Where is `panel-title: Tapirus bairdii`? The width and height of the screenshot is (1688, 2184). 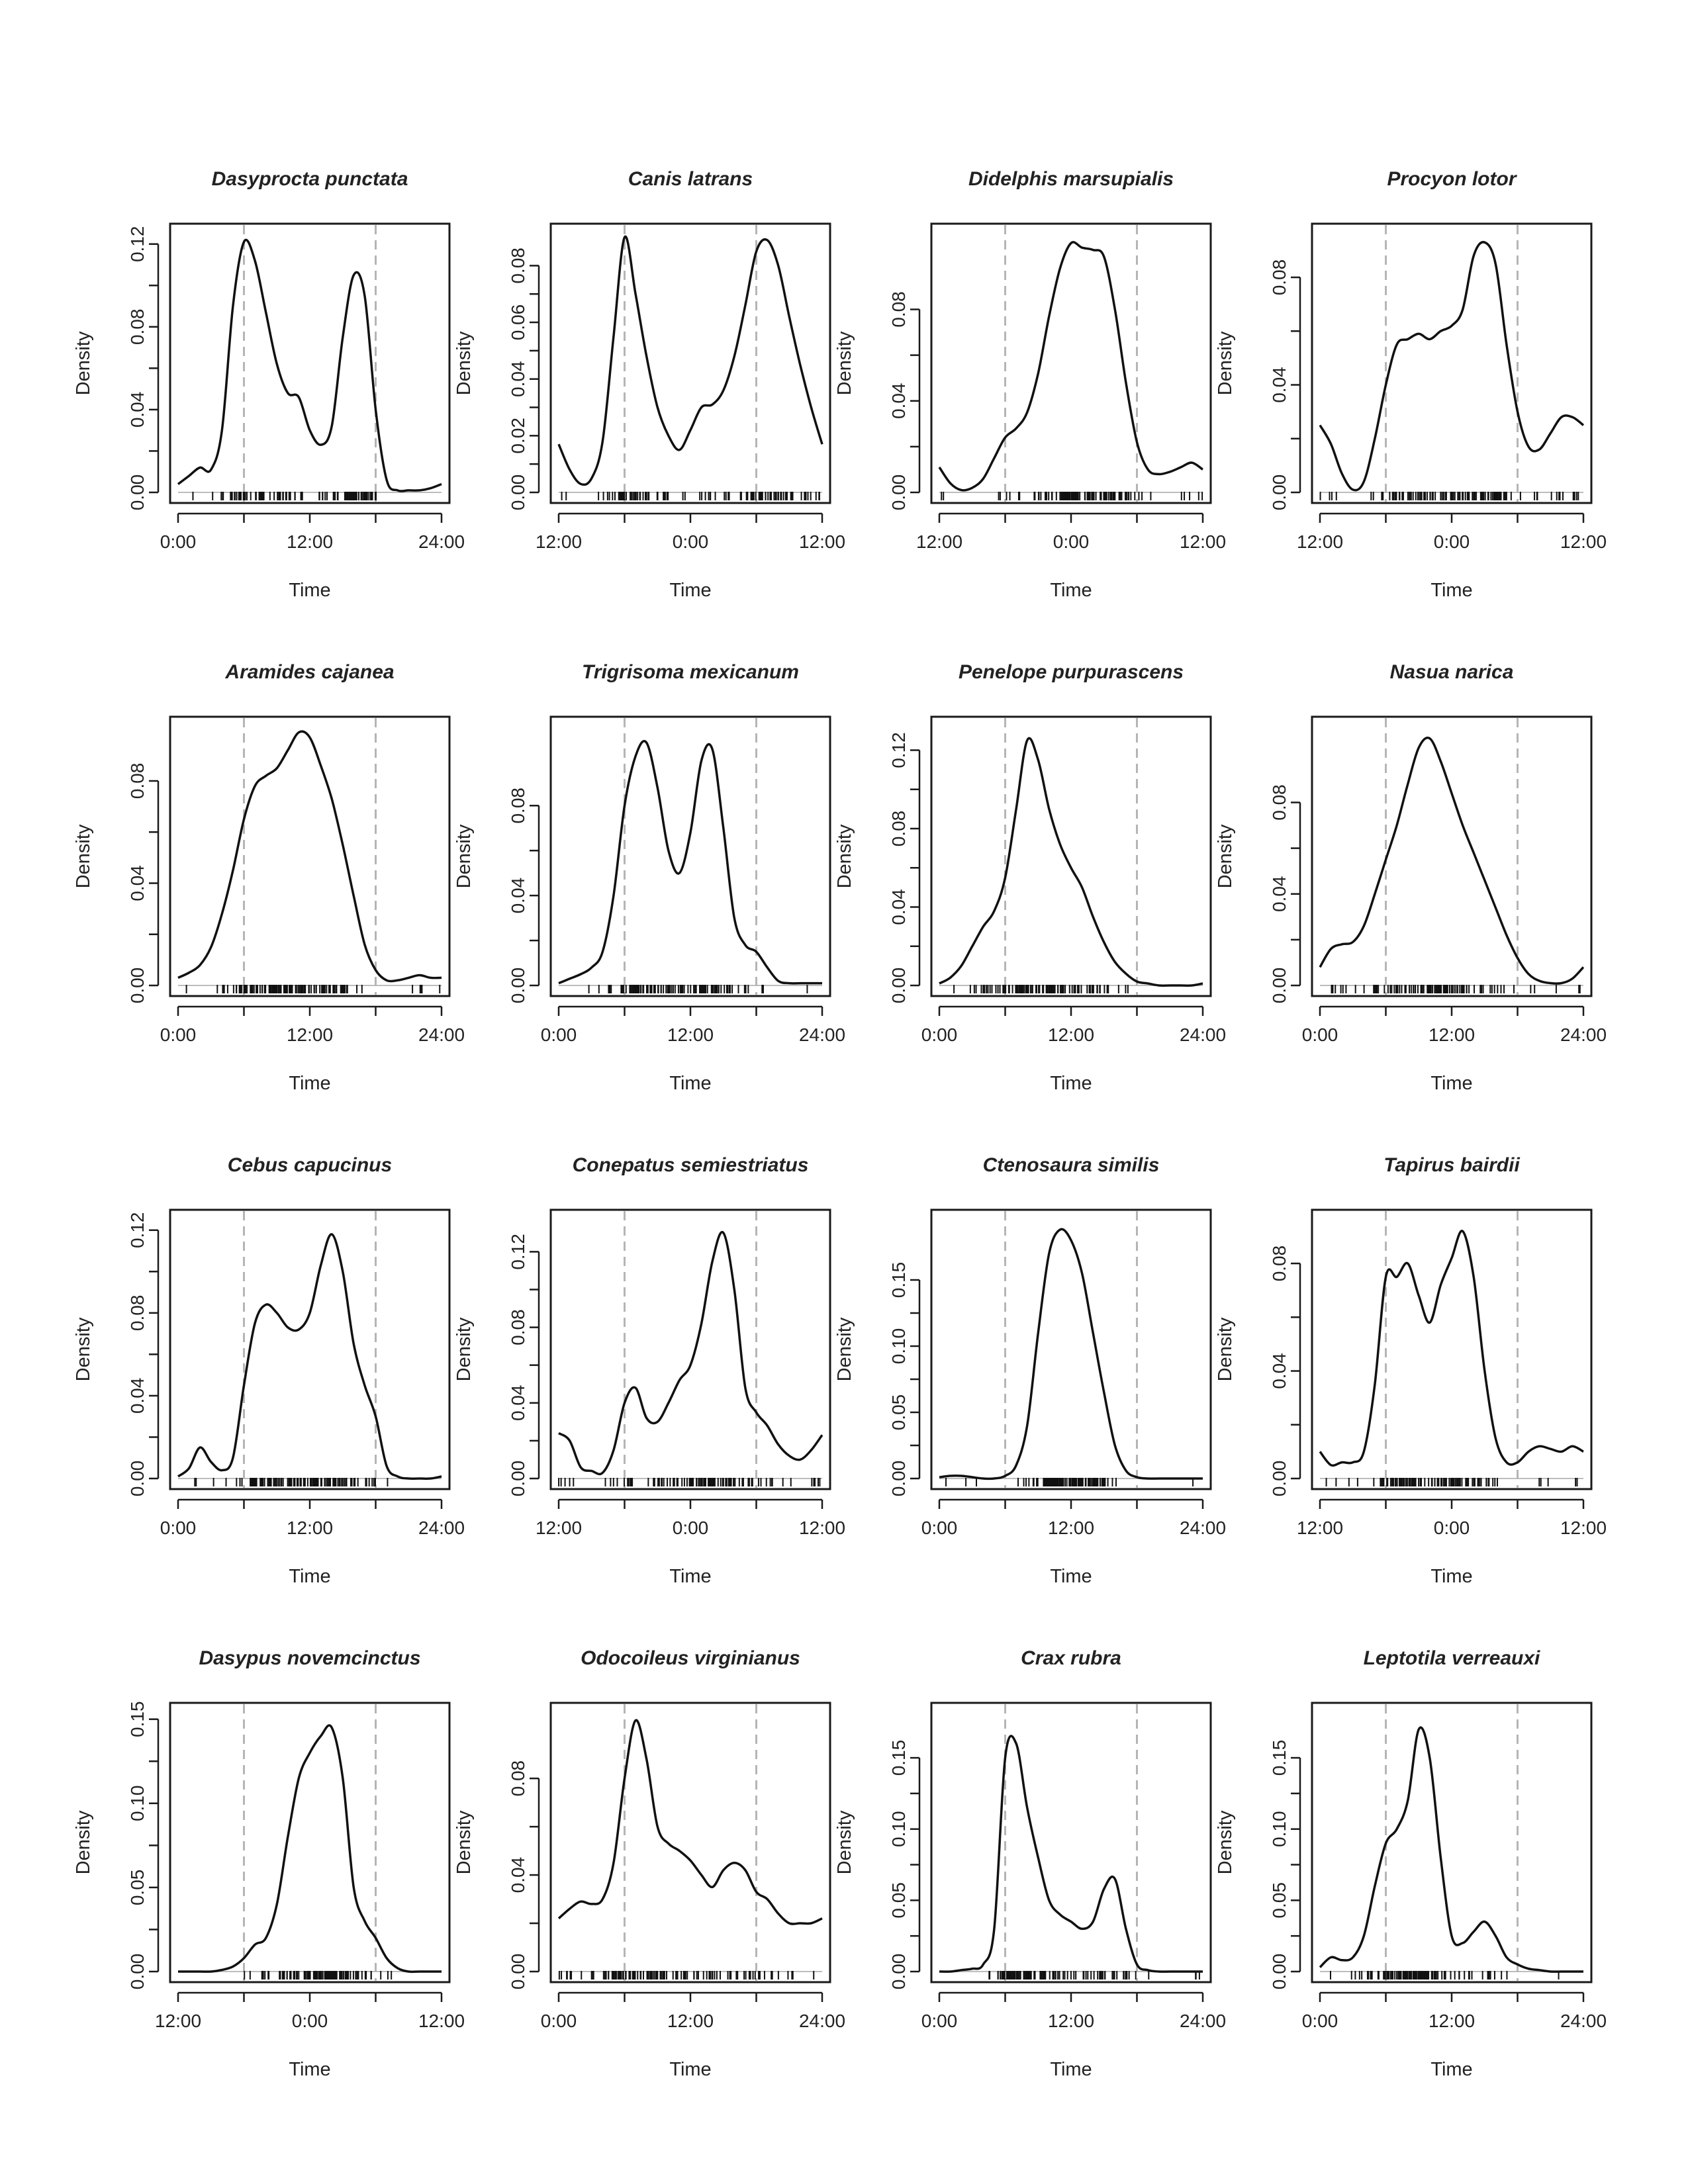
panel-title: Tapirus bairdii is located at coordinates (1451, 1165).